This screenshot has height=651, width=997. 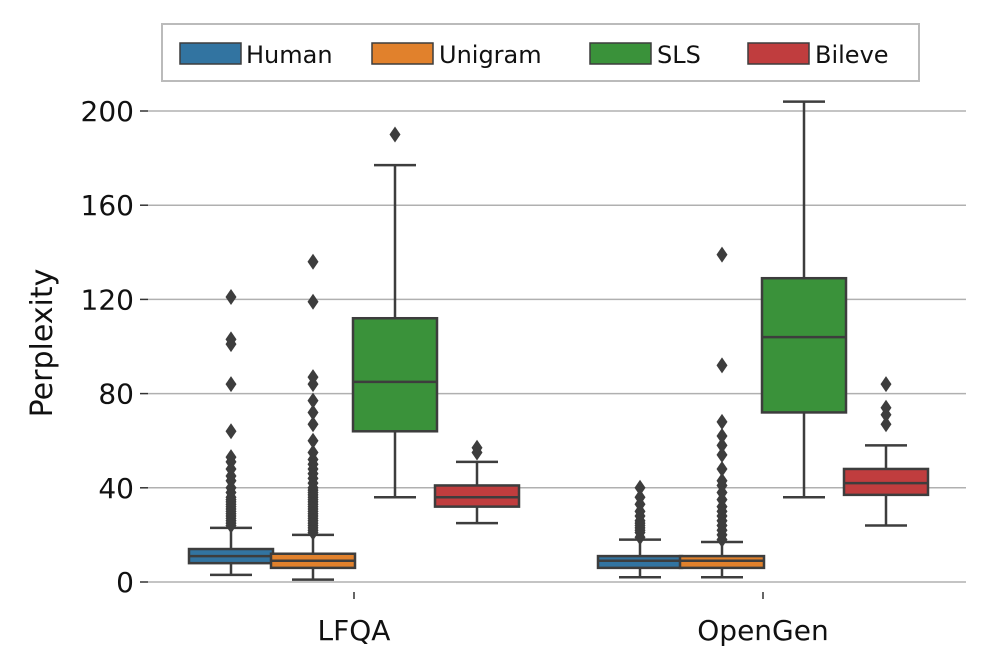 I want to click on legend-swatch-bileve, so click(x=778, y=53).